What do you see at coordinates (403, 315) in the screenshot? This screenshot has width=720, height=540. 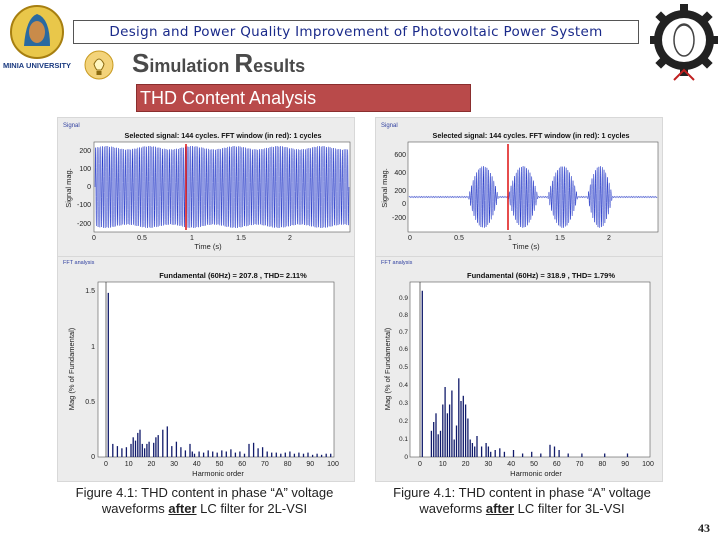 I see `y-tick: 0.8` at bounding box center [403, 315].